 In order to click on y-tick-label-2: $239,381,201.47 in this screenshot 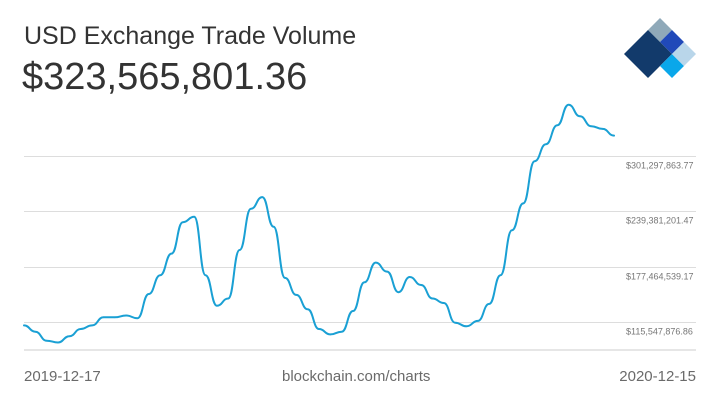, I will do `click(660, 221)`.